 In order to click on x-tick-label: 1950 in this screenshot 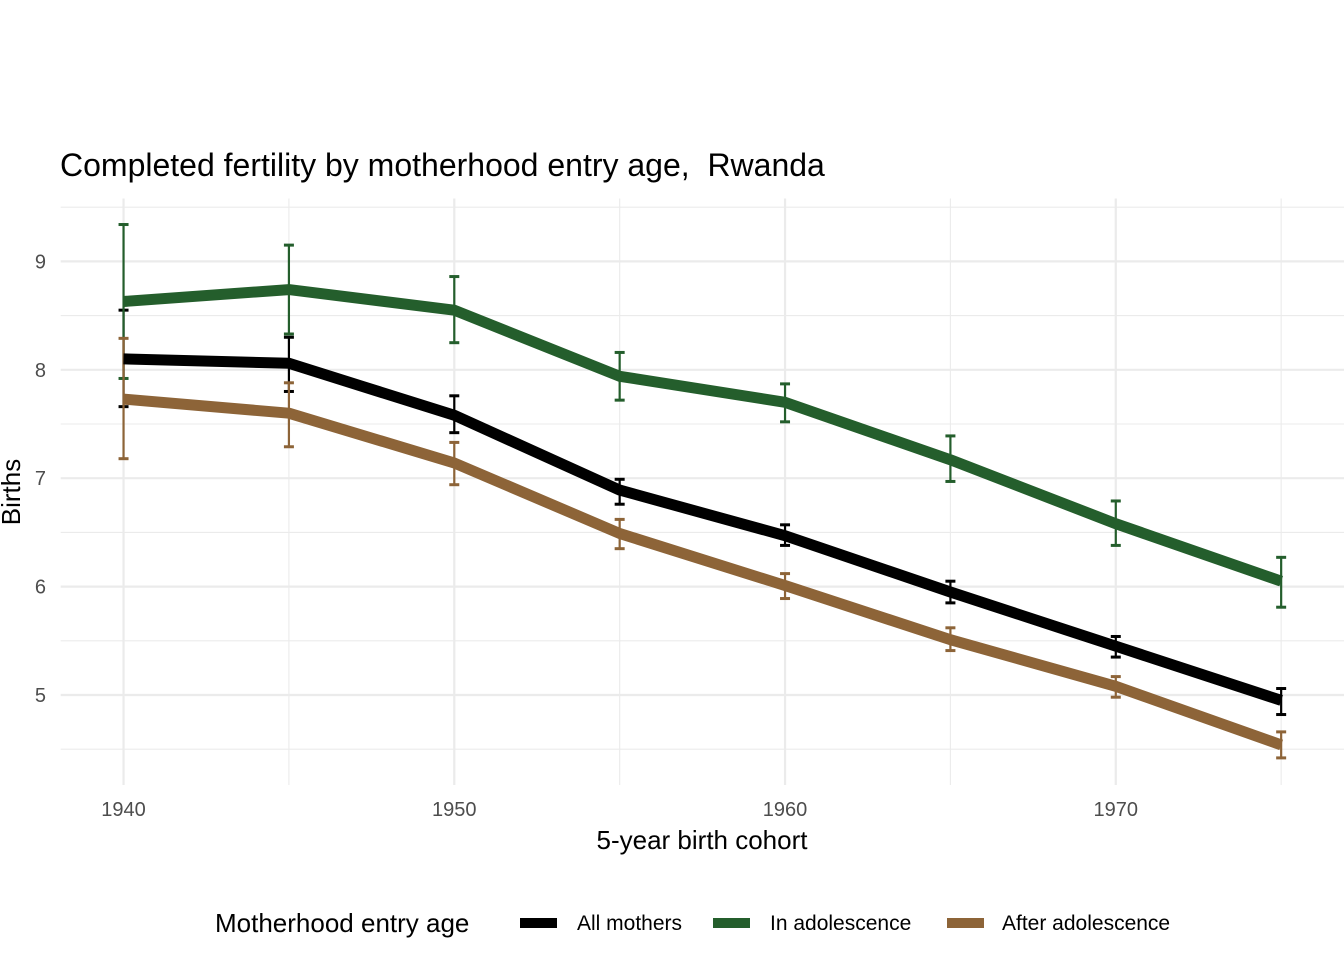, I will do `click(454, 810)`.